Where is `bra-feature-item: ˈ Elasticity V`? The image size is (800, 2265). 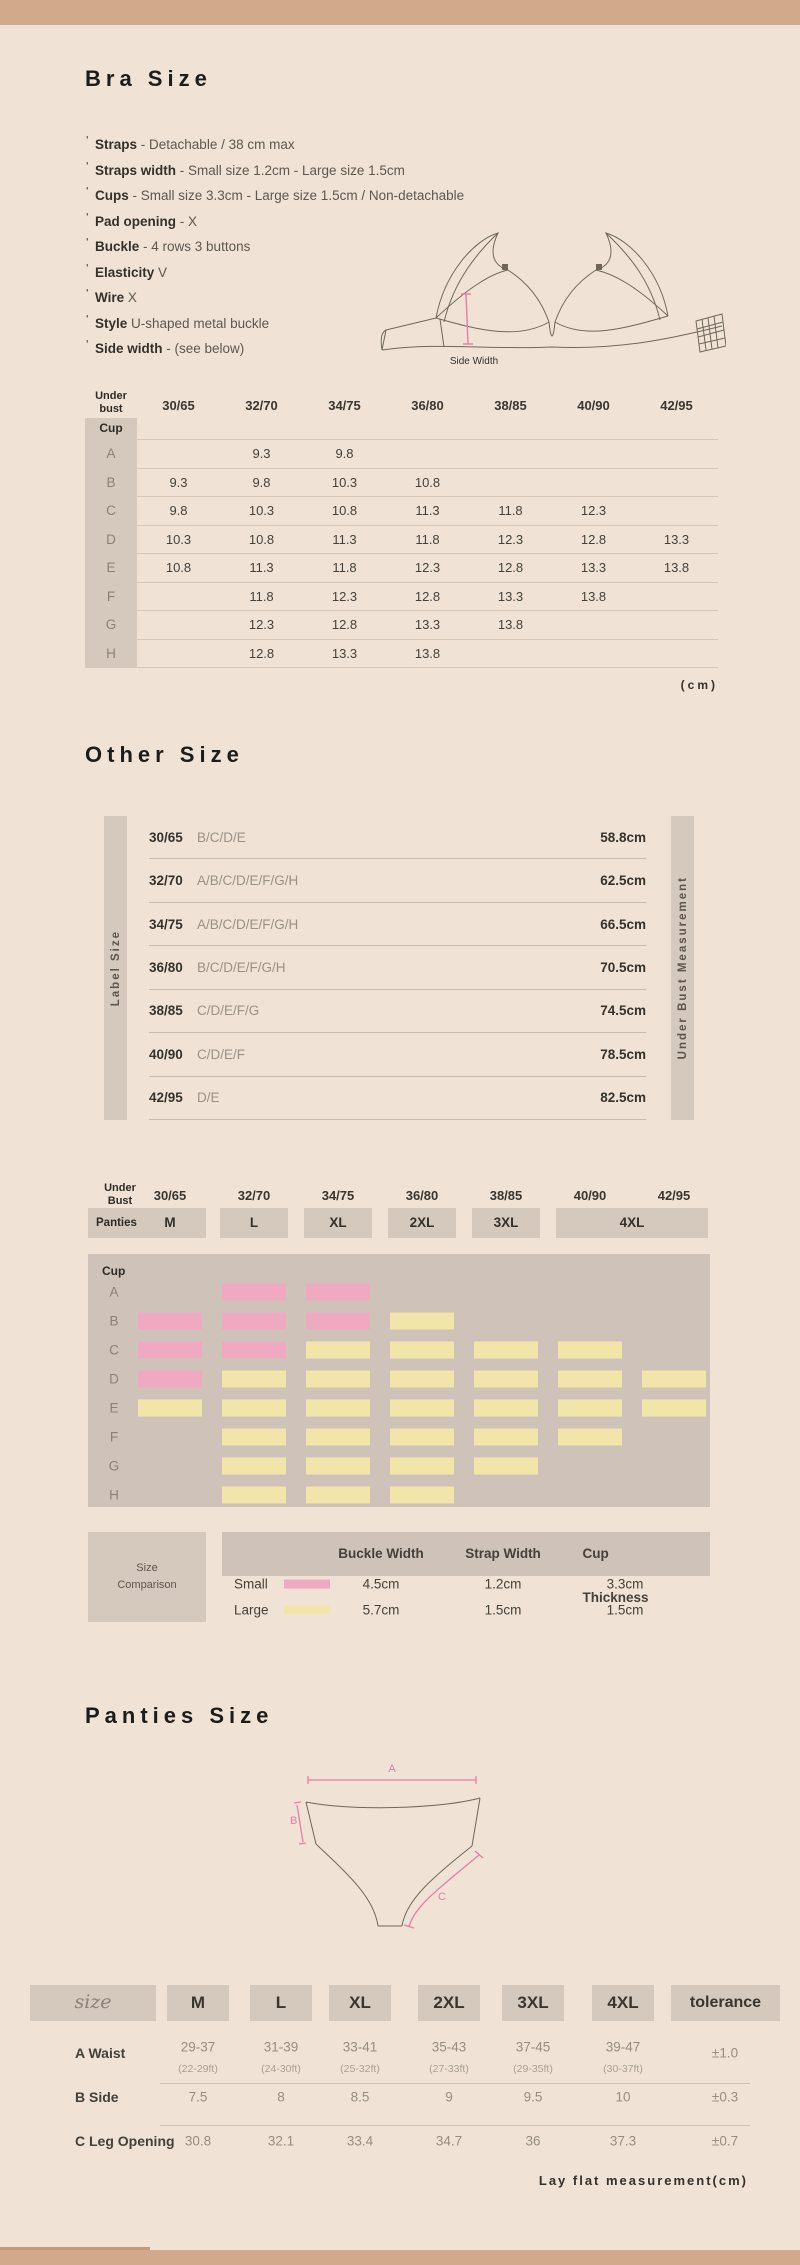 bra-feature-item: ˈ Elasticity V is located at coordinates (274, 276).